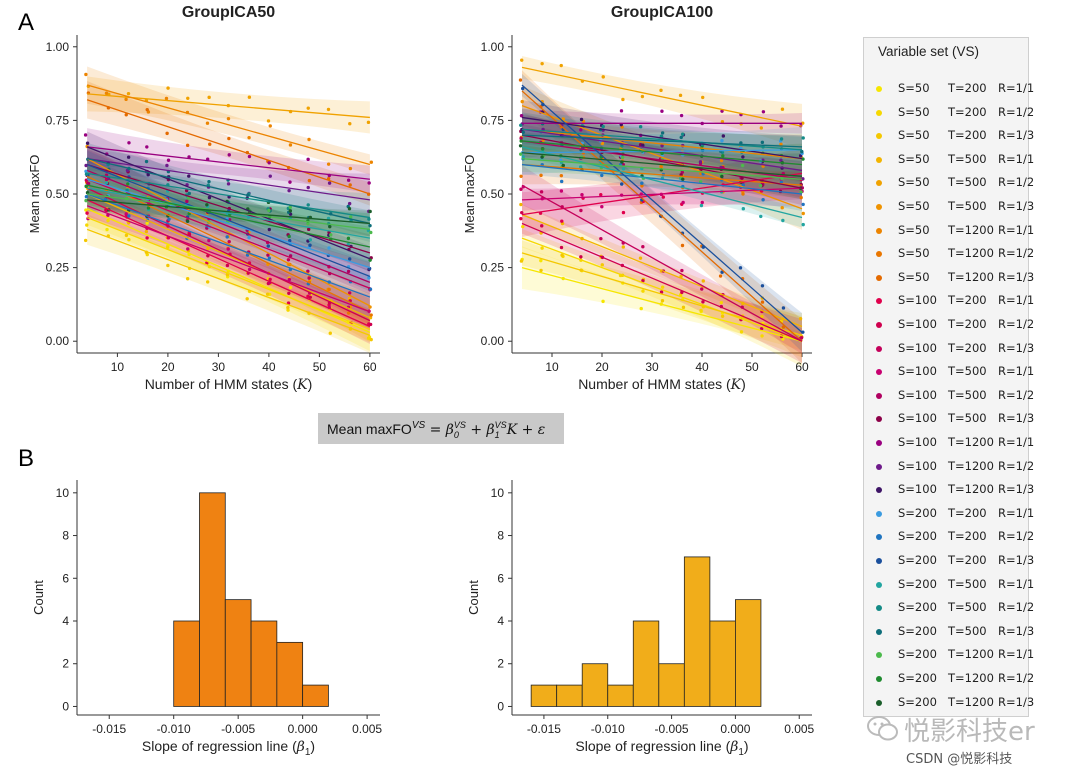  What do you see at coordinates (228, 12) in the screenshot?
I see `chart-title: GroupICA50` at bounding box center [228, 12].